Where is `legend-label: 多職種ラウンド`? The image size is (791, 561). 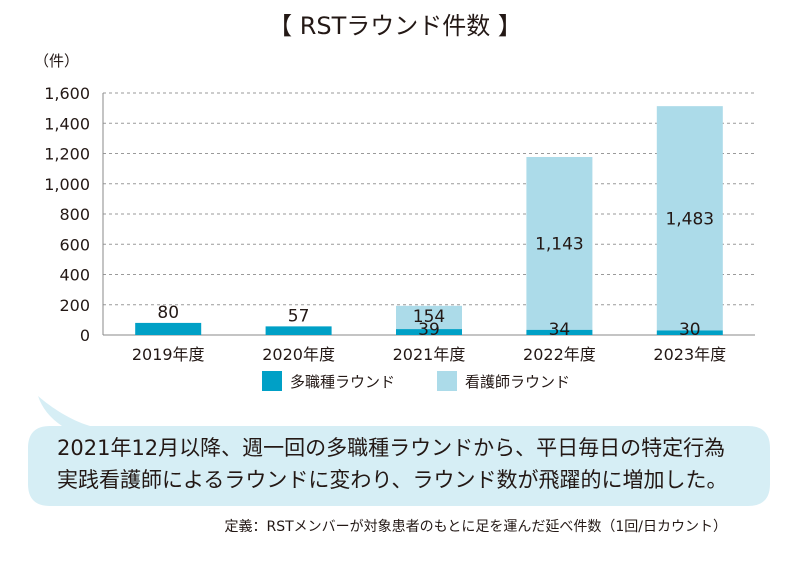 legend-label: 多職種ラウンド is located at coordinates (342, 382).